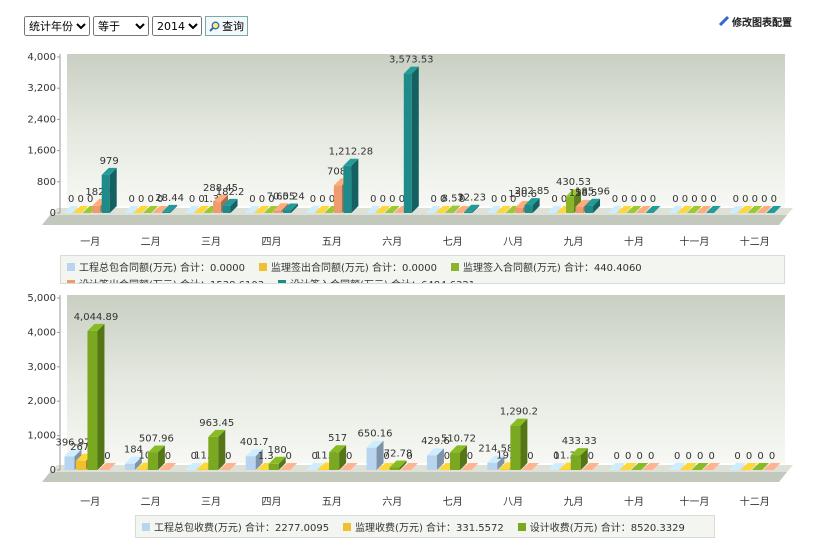  I want to click on value-label: 202.85, so click(532, 191).